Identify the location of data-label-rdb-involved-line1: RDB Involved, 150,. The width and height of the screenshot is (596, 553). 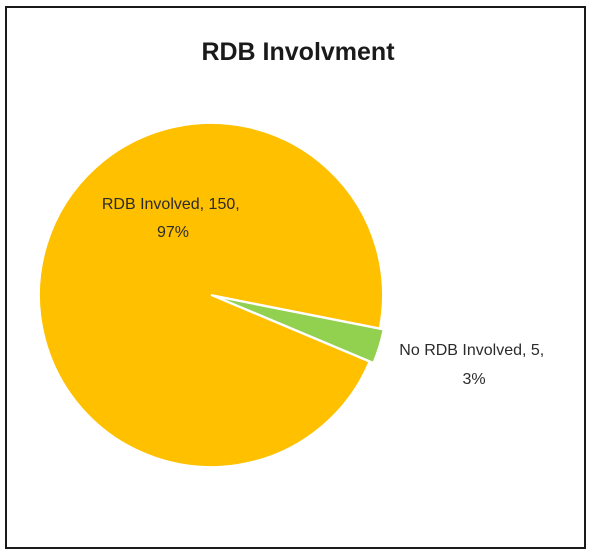
(171, 204).